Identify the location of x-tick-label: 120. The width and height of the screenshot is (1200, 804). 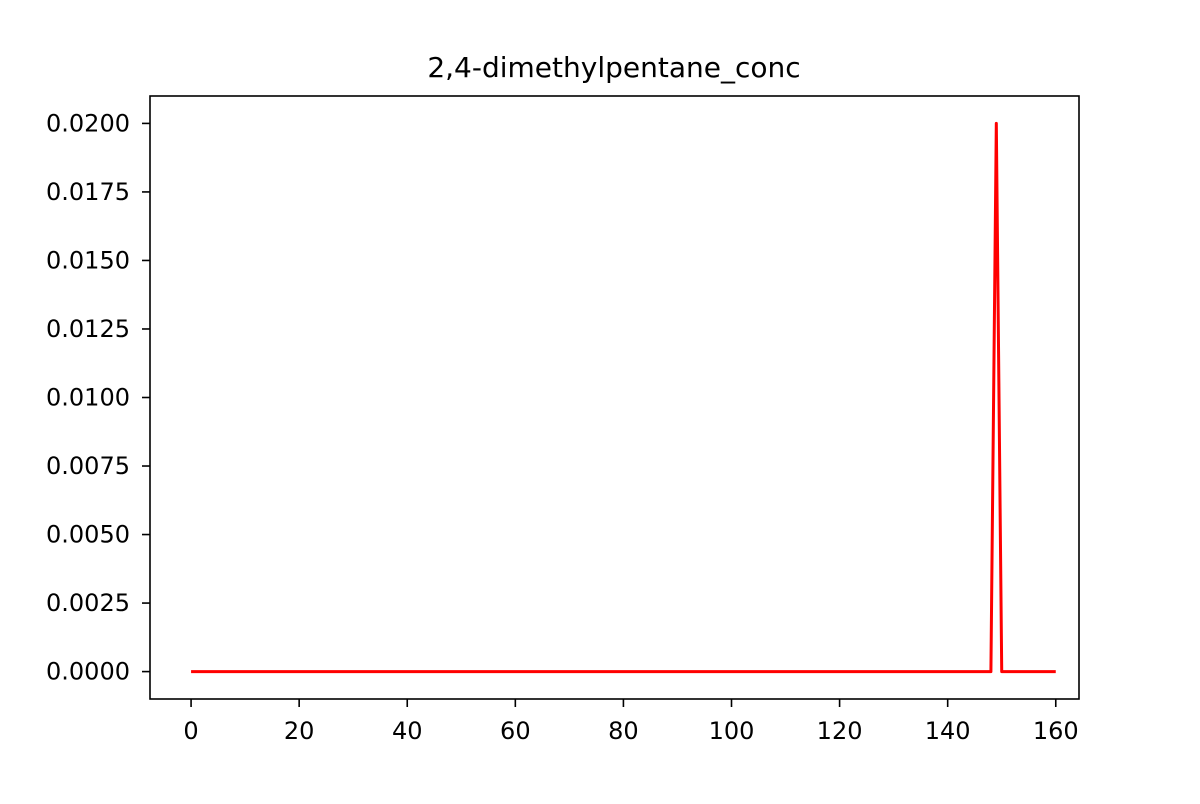
(840, 731).